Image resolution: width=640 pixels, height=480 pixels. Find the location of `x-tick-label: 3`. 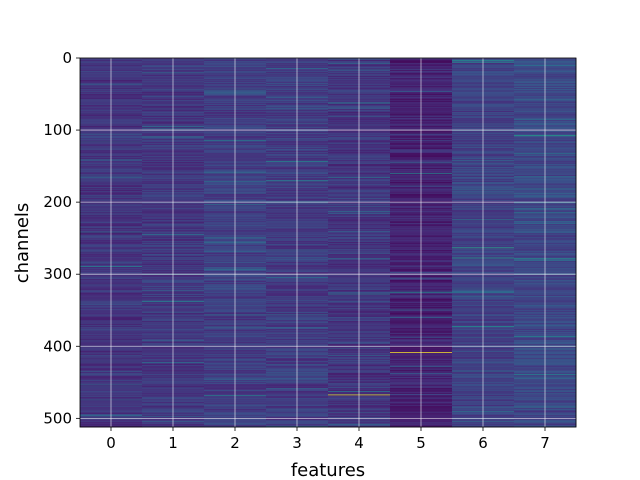

x-tick-label: 3 is located at coordinates (297, 443).